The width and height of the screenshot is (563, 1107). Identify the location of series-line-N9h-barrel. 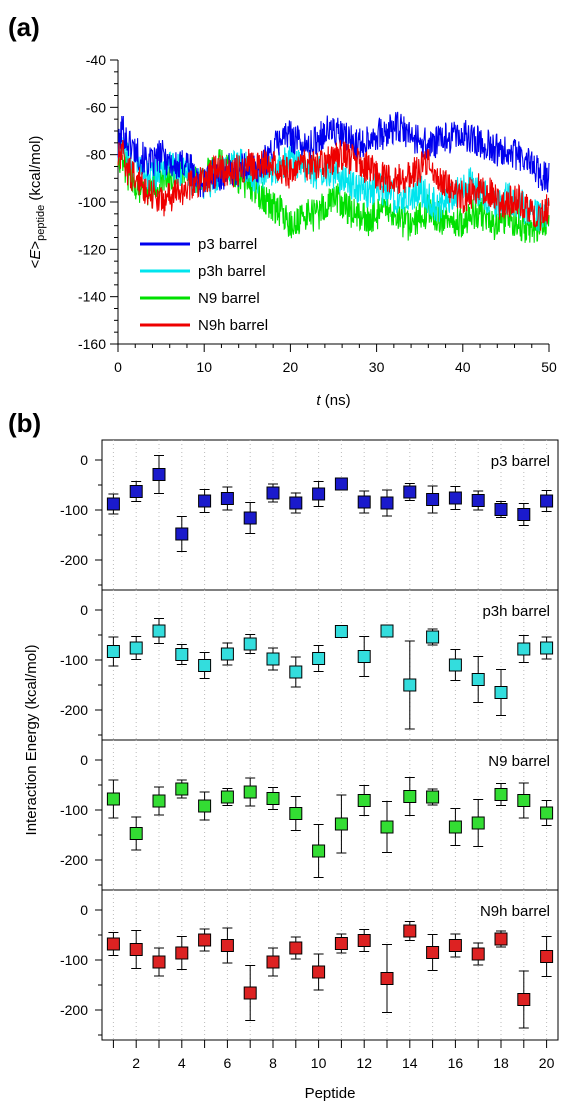
(333, 185).